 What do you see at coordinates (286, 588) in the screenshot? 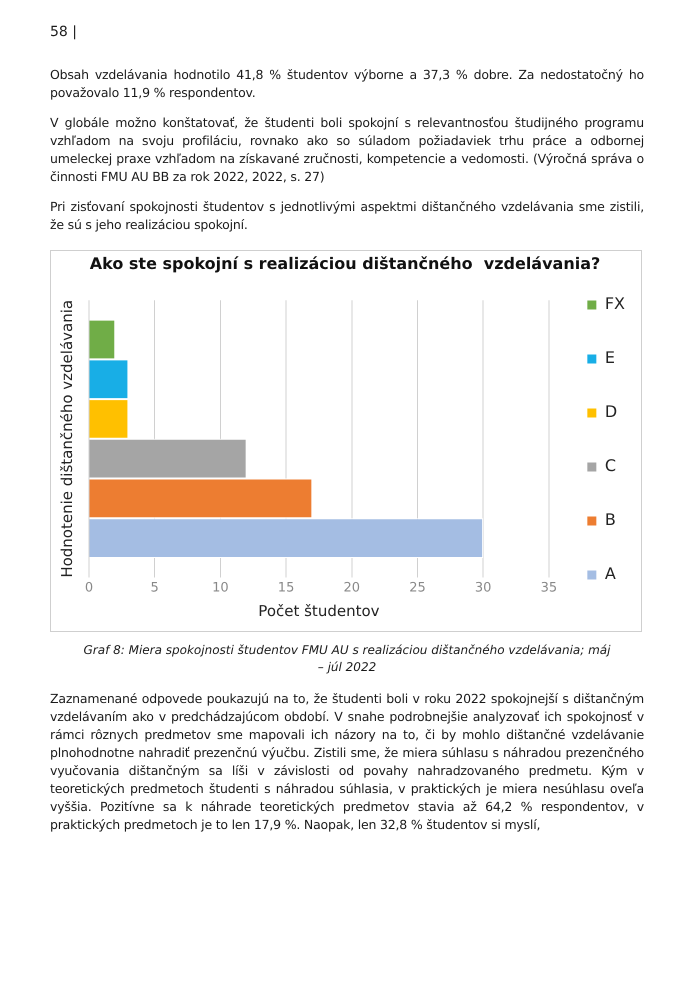
I see `x-tick-label: 15` at bounding box center [286, 588].